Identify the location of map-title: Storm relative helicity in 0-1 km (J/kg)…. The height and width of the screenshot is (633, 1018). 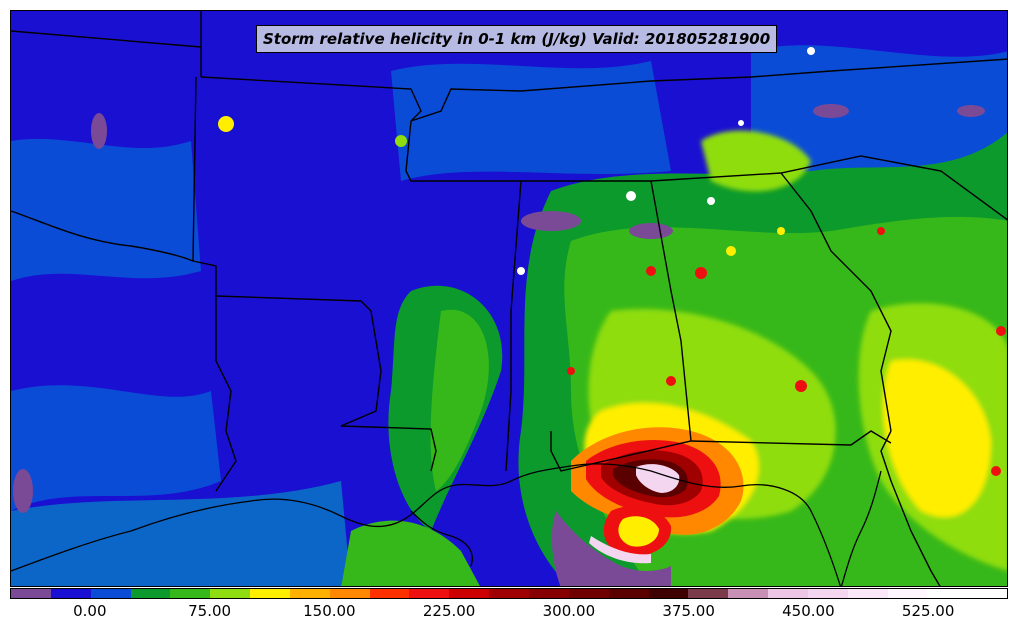
(517, 39).